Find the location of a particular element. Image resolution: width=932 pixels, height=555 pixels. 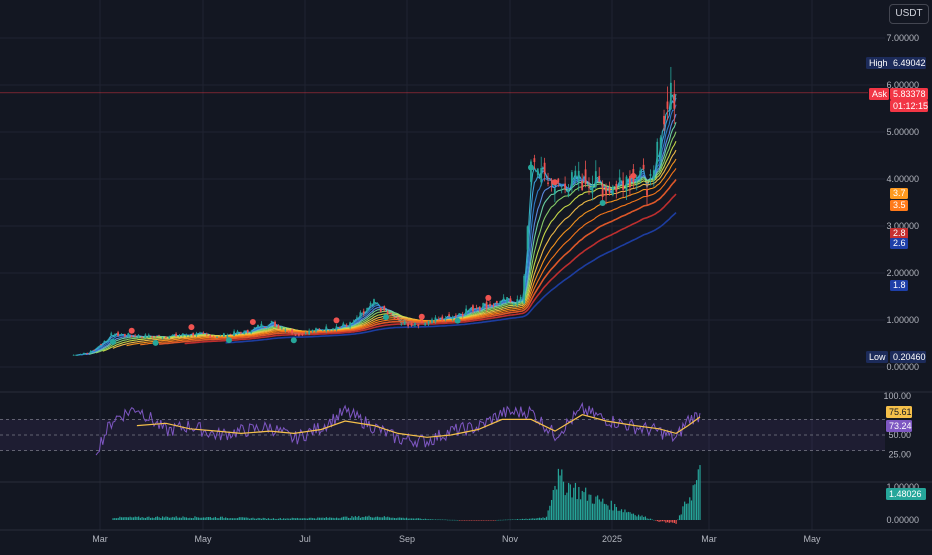

price-tick-label: 6.00000 is located at coordinates (902, 85).